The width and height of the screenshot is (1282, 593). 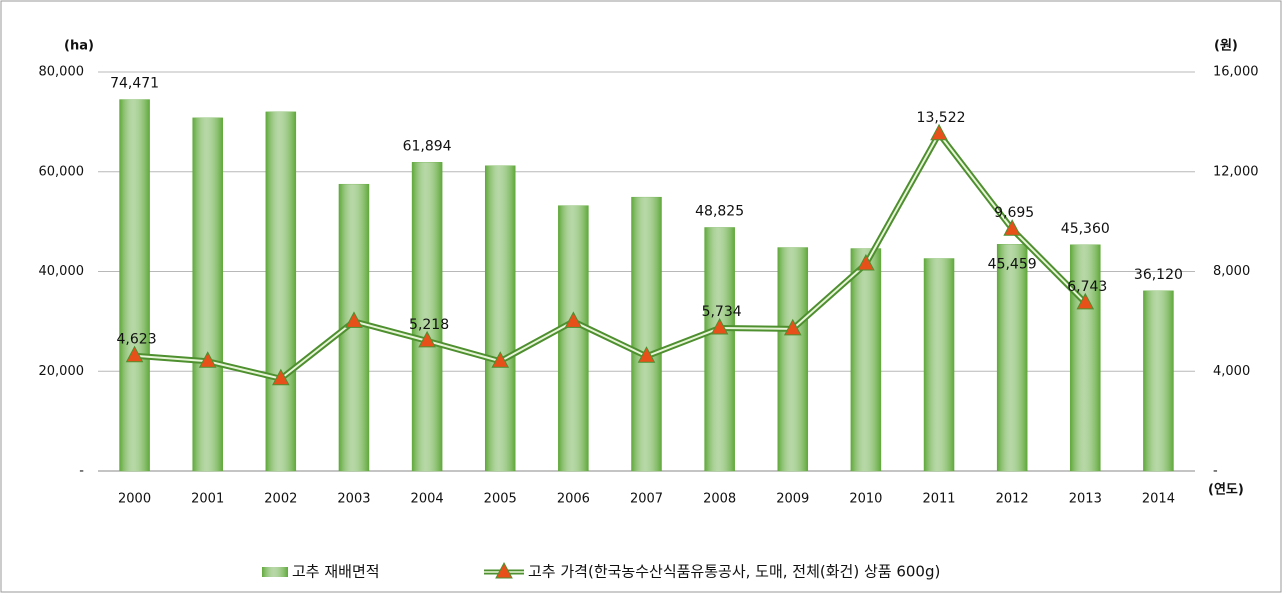 What do you see at coordinates (207, 499) in the screenshot?
I see `x-tick-label: 2001` at bounding box center [207, 499].